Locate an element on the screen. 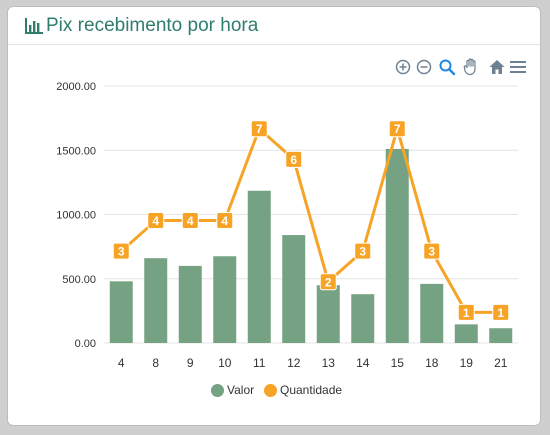 The height and width of the screenshot is (435, 550). selection-zoom-icon is located at coordinates (447, 67).